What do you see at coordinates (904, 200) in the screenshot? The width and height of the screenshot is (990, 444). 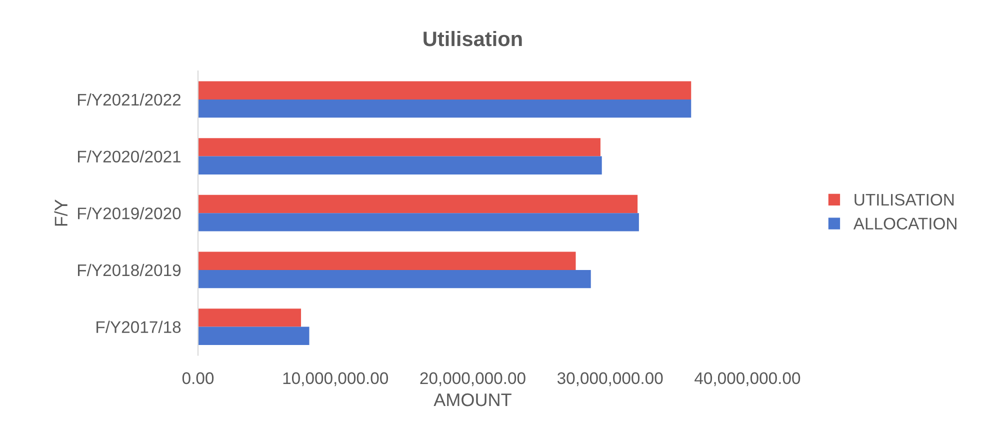 I see `legend-label: UTILISATION` at bounding box center [904, 200].